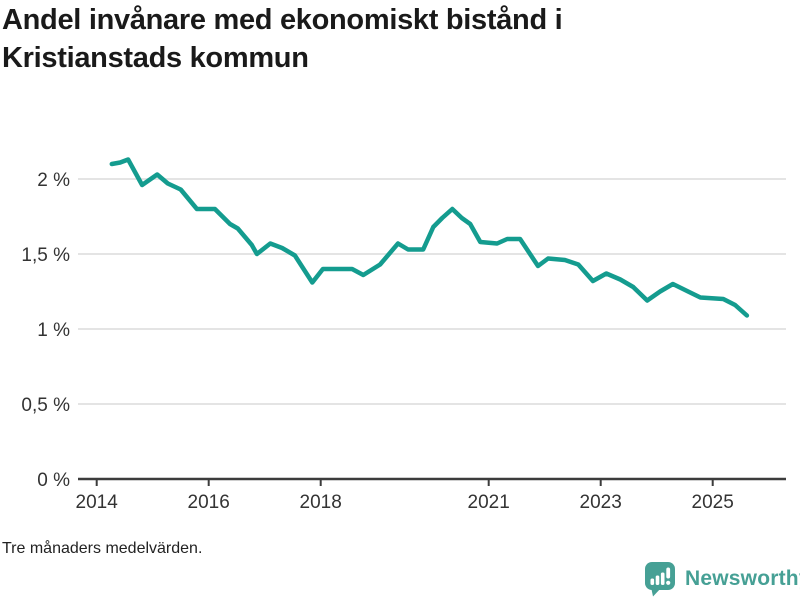  Describe the element at coordinates (53, 330) in the screenshot. I see `y-axis-label: 1 %` at that location.